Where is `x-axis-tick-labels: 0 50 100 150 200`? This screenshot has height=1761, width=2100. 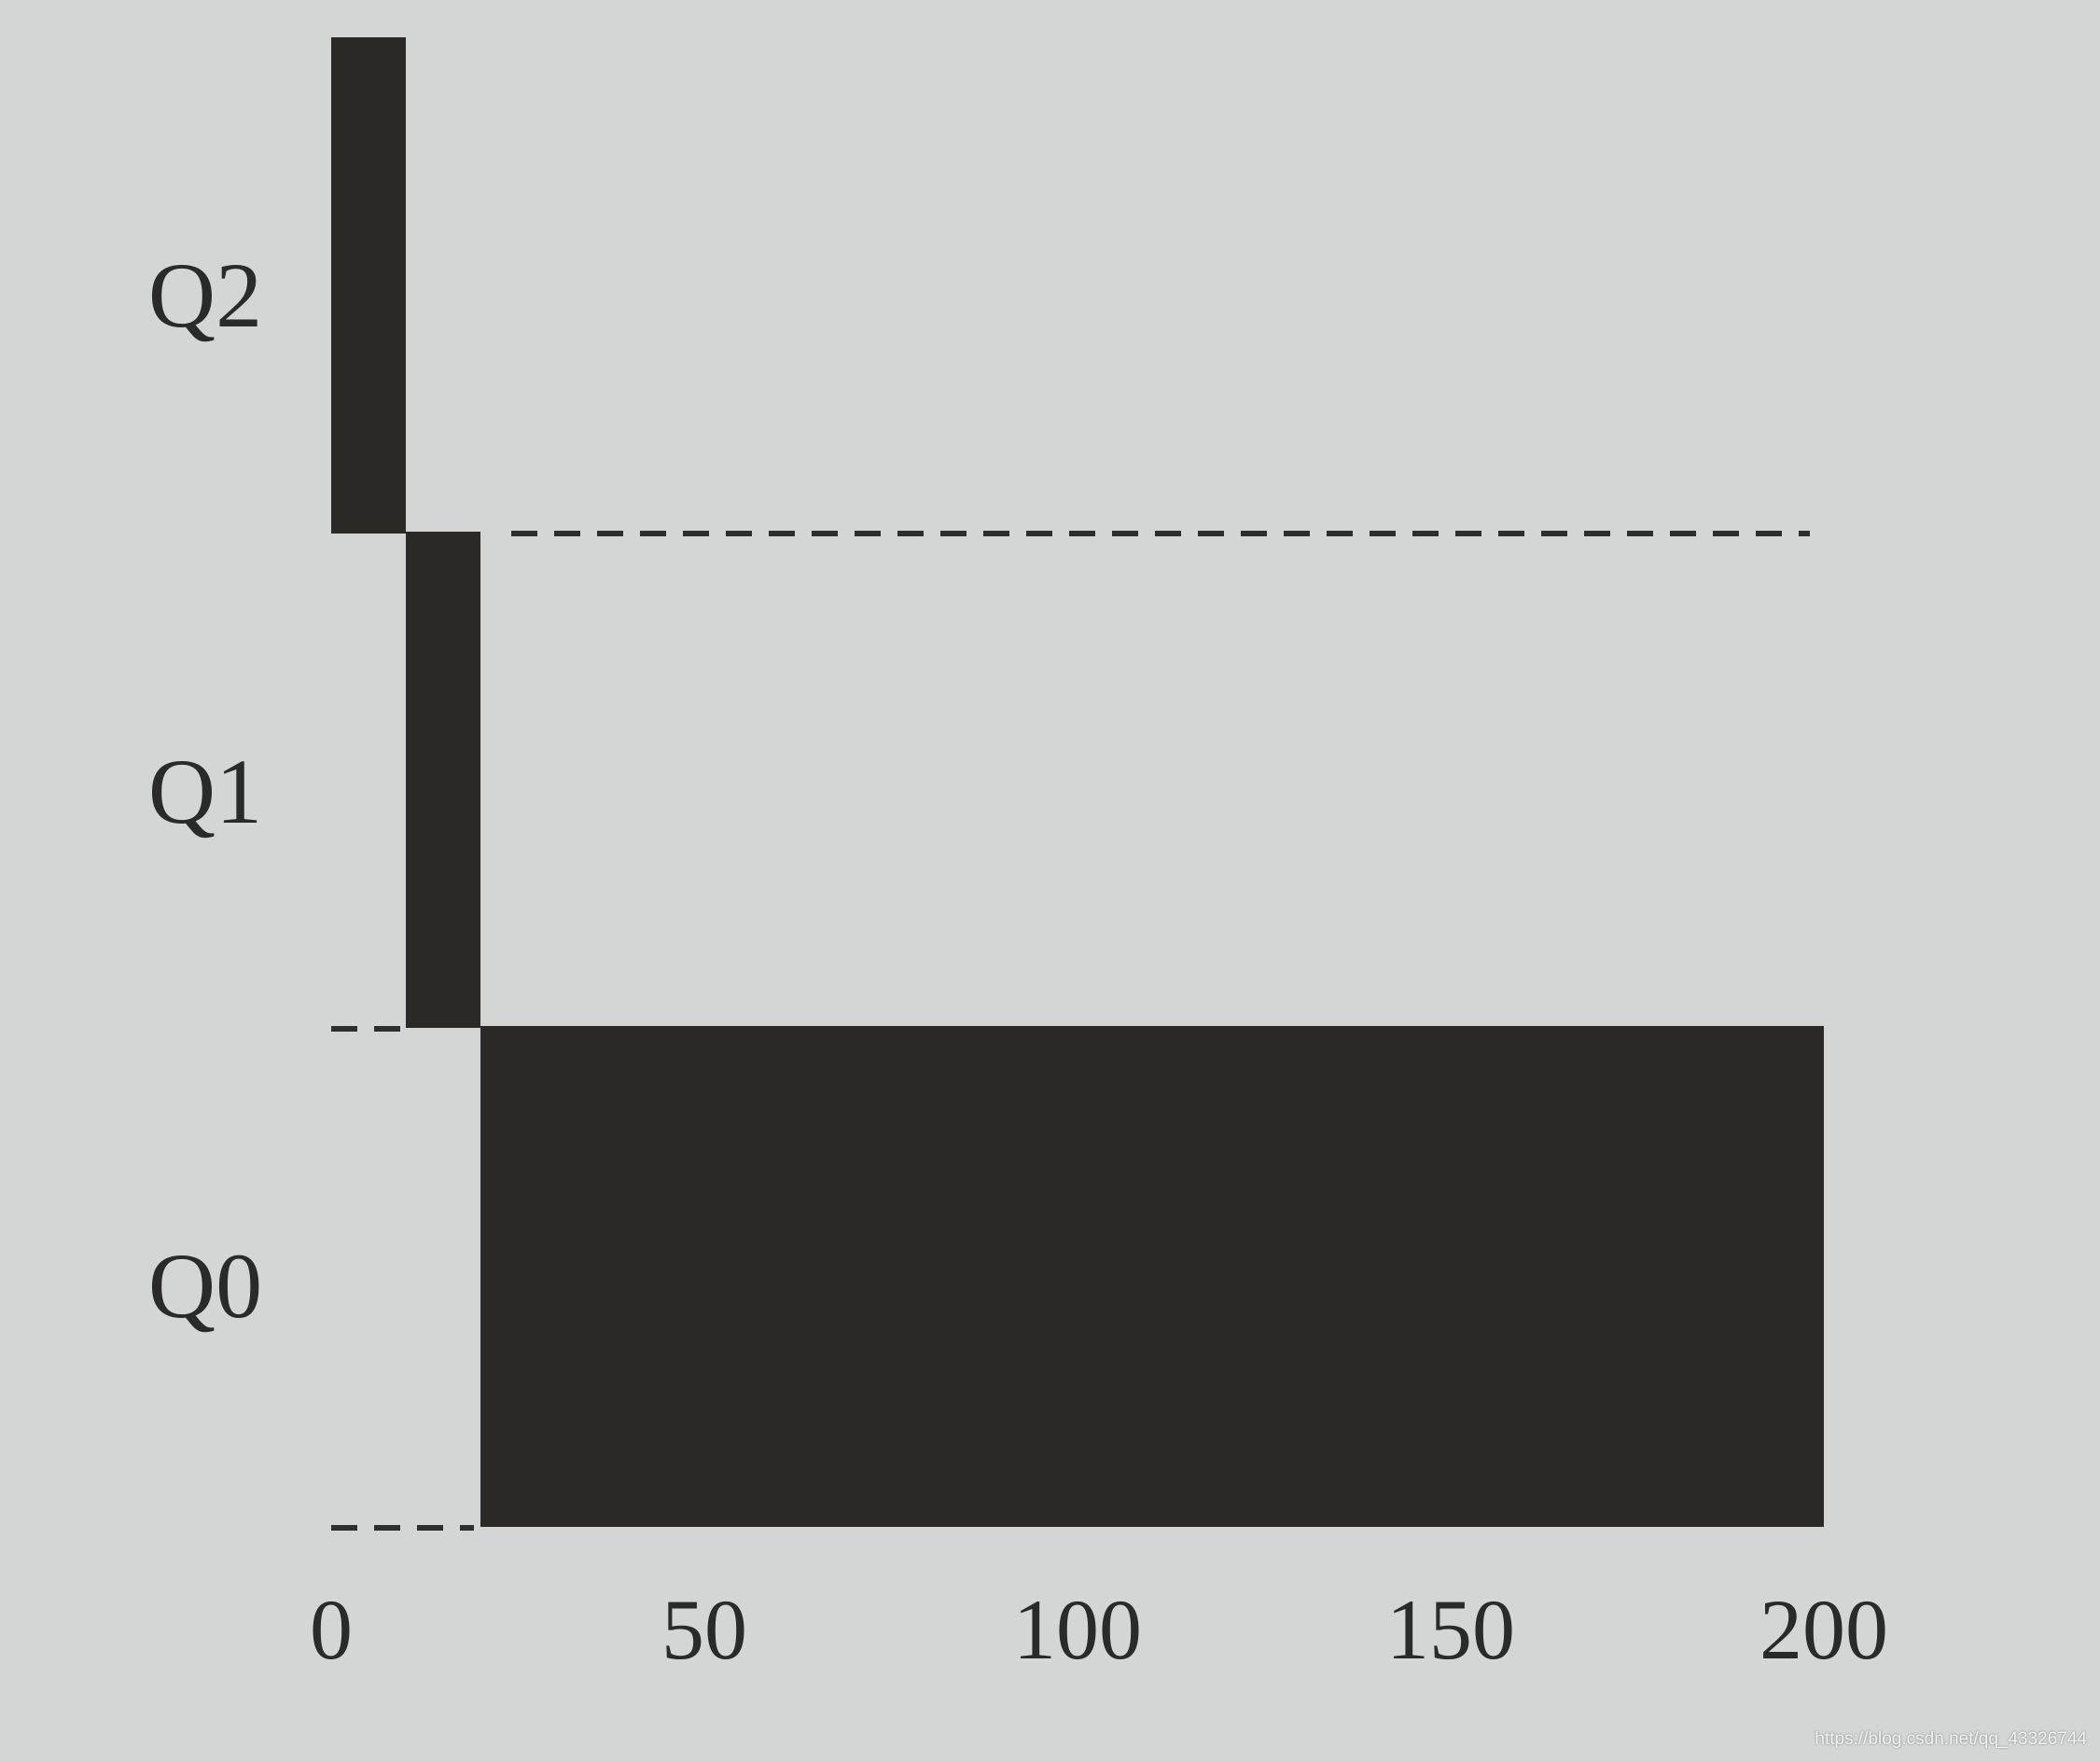
x-axis-tick-labels: 0 50 100 150 200 is located at coordinates (1099, 1629).